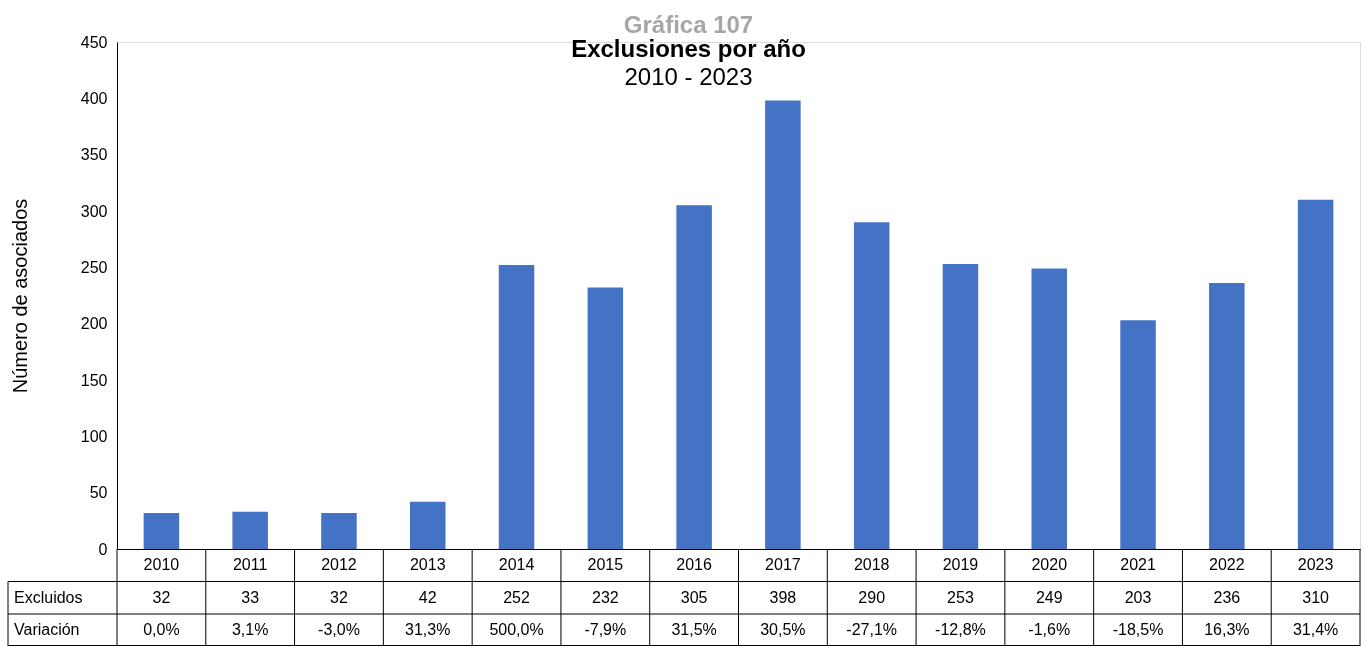 The image size is (1364, 646). What do you see at coordinates (250, 565) in the screenshot?
I see `x-tick-label: 2011` at bounding box center [250, 565].